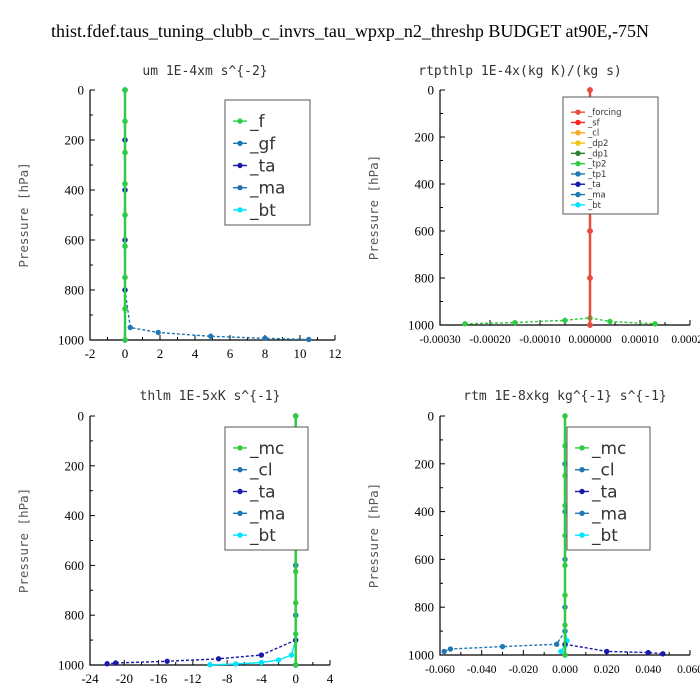  What do you see at coordinates (75, 565) in the screenshot?
I see `panel-3-y-tick-label: 600` at bounding box center [75, 565].